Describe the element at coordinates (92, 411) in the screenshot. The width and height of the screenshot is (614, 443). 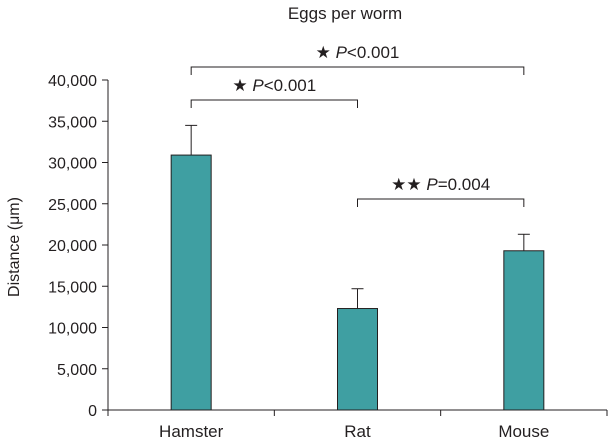
I see `y-tick-label: 0` at that location.